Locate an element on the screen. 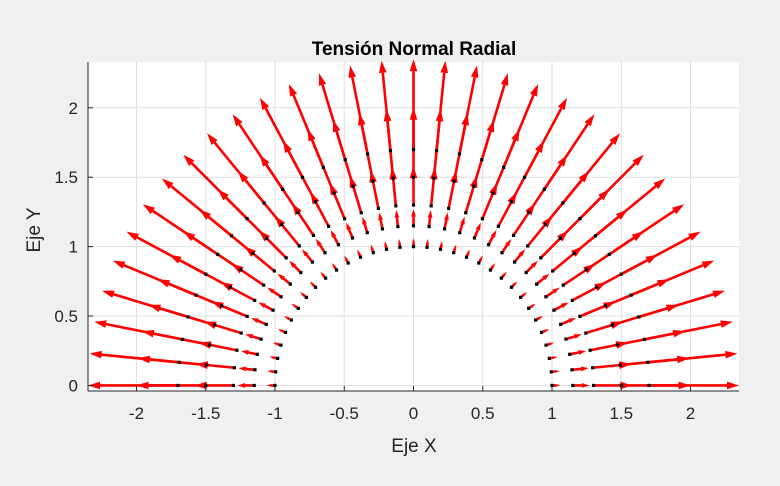 The width and height of the screenshot is (780, 486). y-tick-label: 1.5 is located at coordinates (66, 177).